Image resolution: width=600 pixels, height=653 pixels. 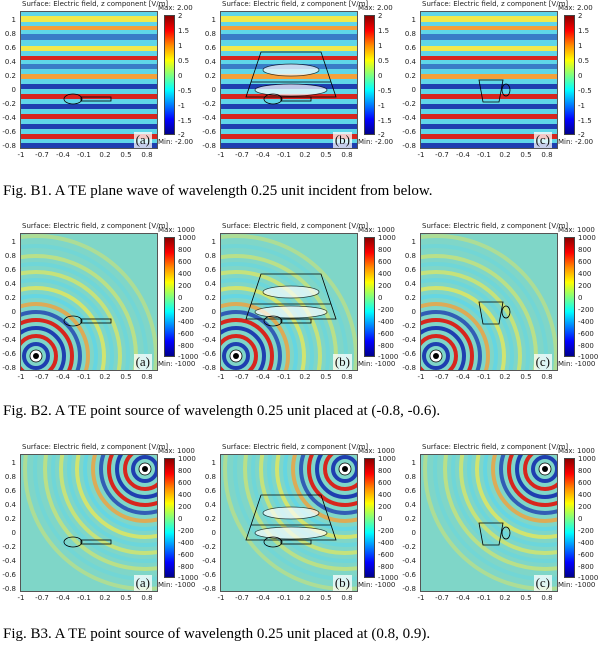 What do you see at coordinates (289, 80) in the screenshot?
I see `field-plot-svg` at bounding box center [289, 80].